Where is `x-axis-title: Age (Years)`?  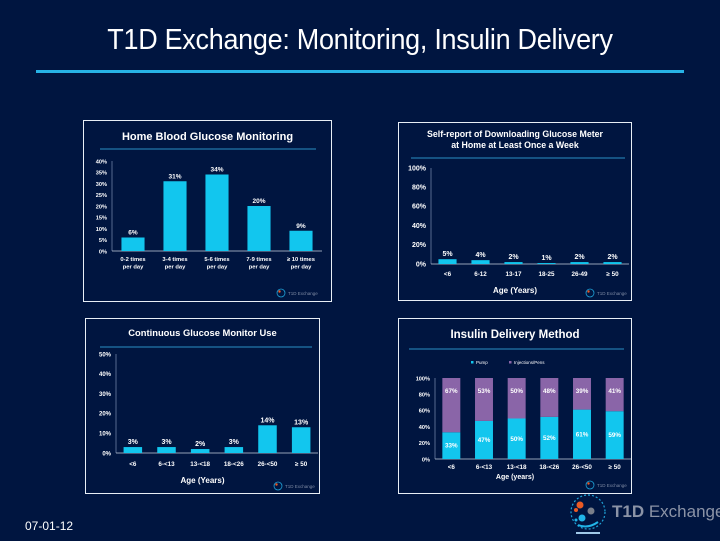 x-axis-title: Age (Years) is located at coordinates (202, 480).